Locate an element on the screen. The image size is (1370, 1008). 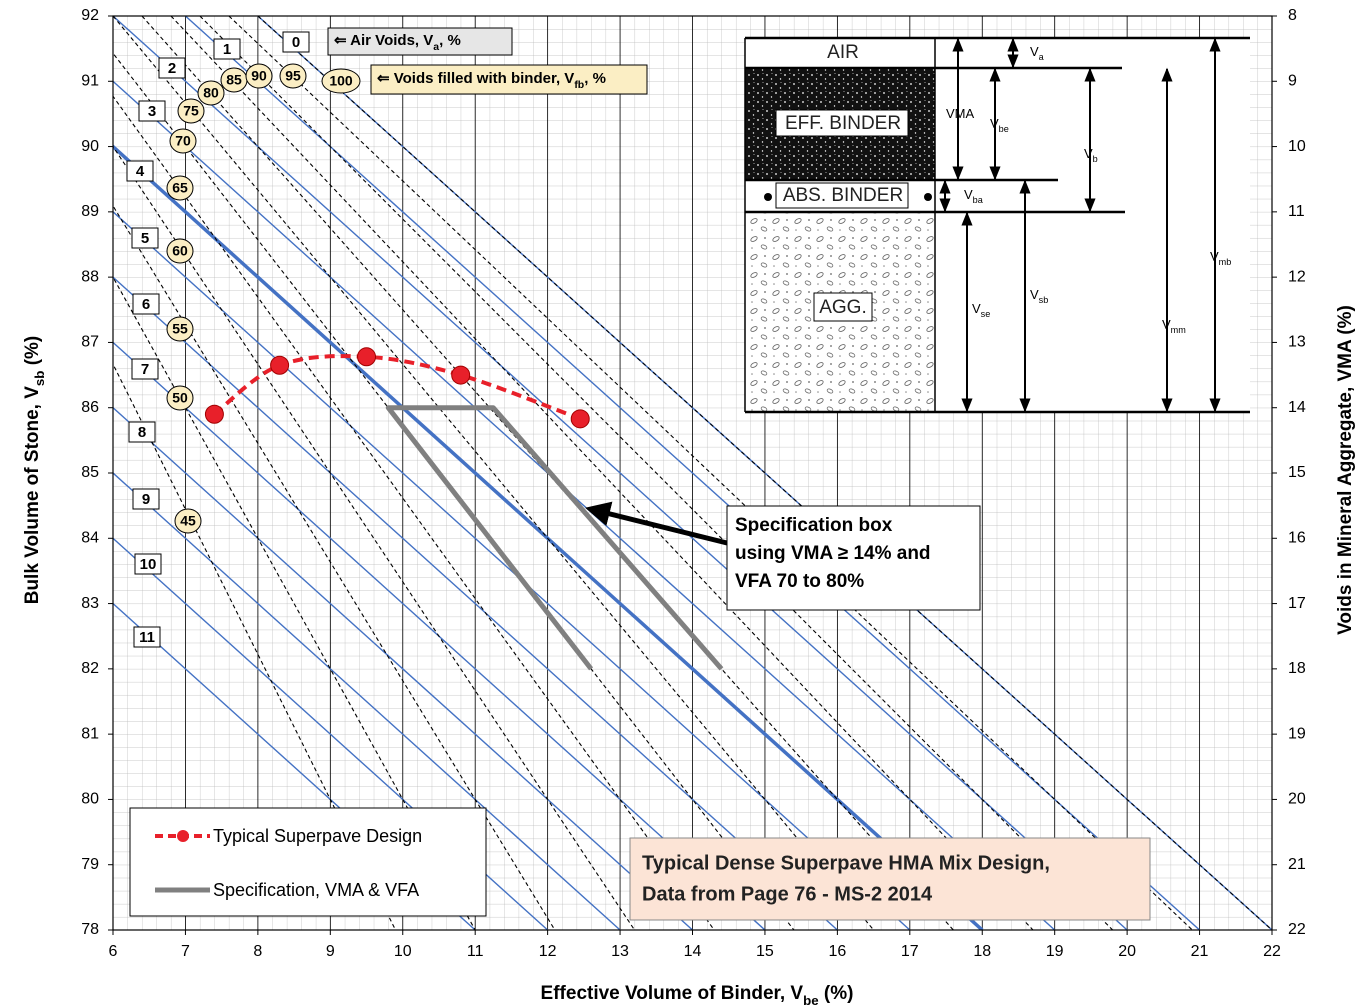
air-void-label: 6 is located at coordinates (146, 304).